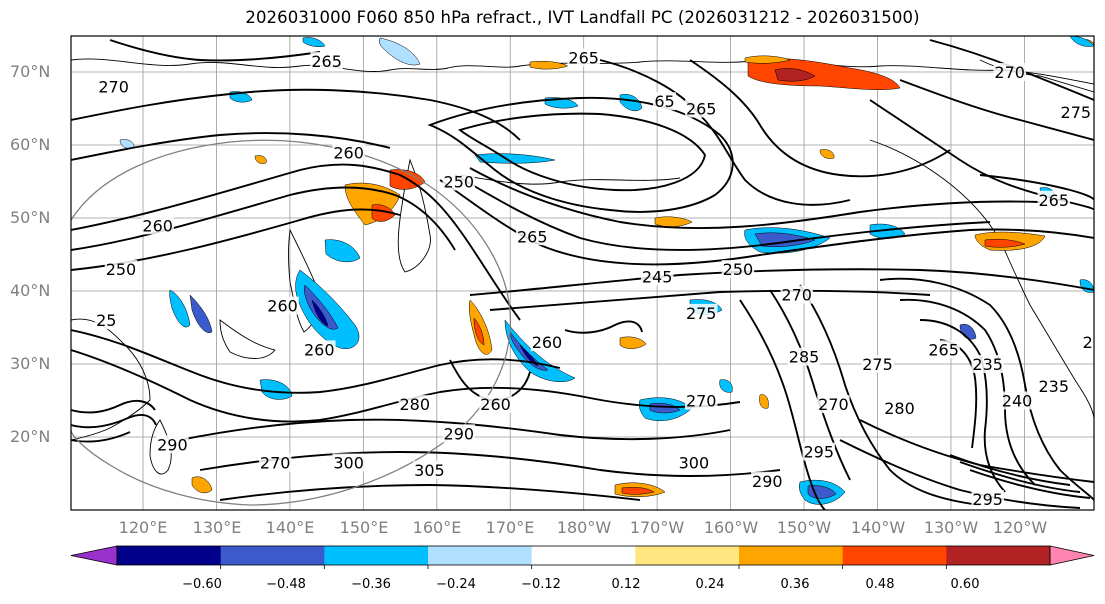 The height and width of the screenshot is (604, 1105). I want to click on contour-label: 65, so click(664, 101).